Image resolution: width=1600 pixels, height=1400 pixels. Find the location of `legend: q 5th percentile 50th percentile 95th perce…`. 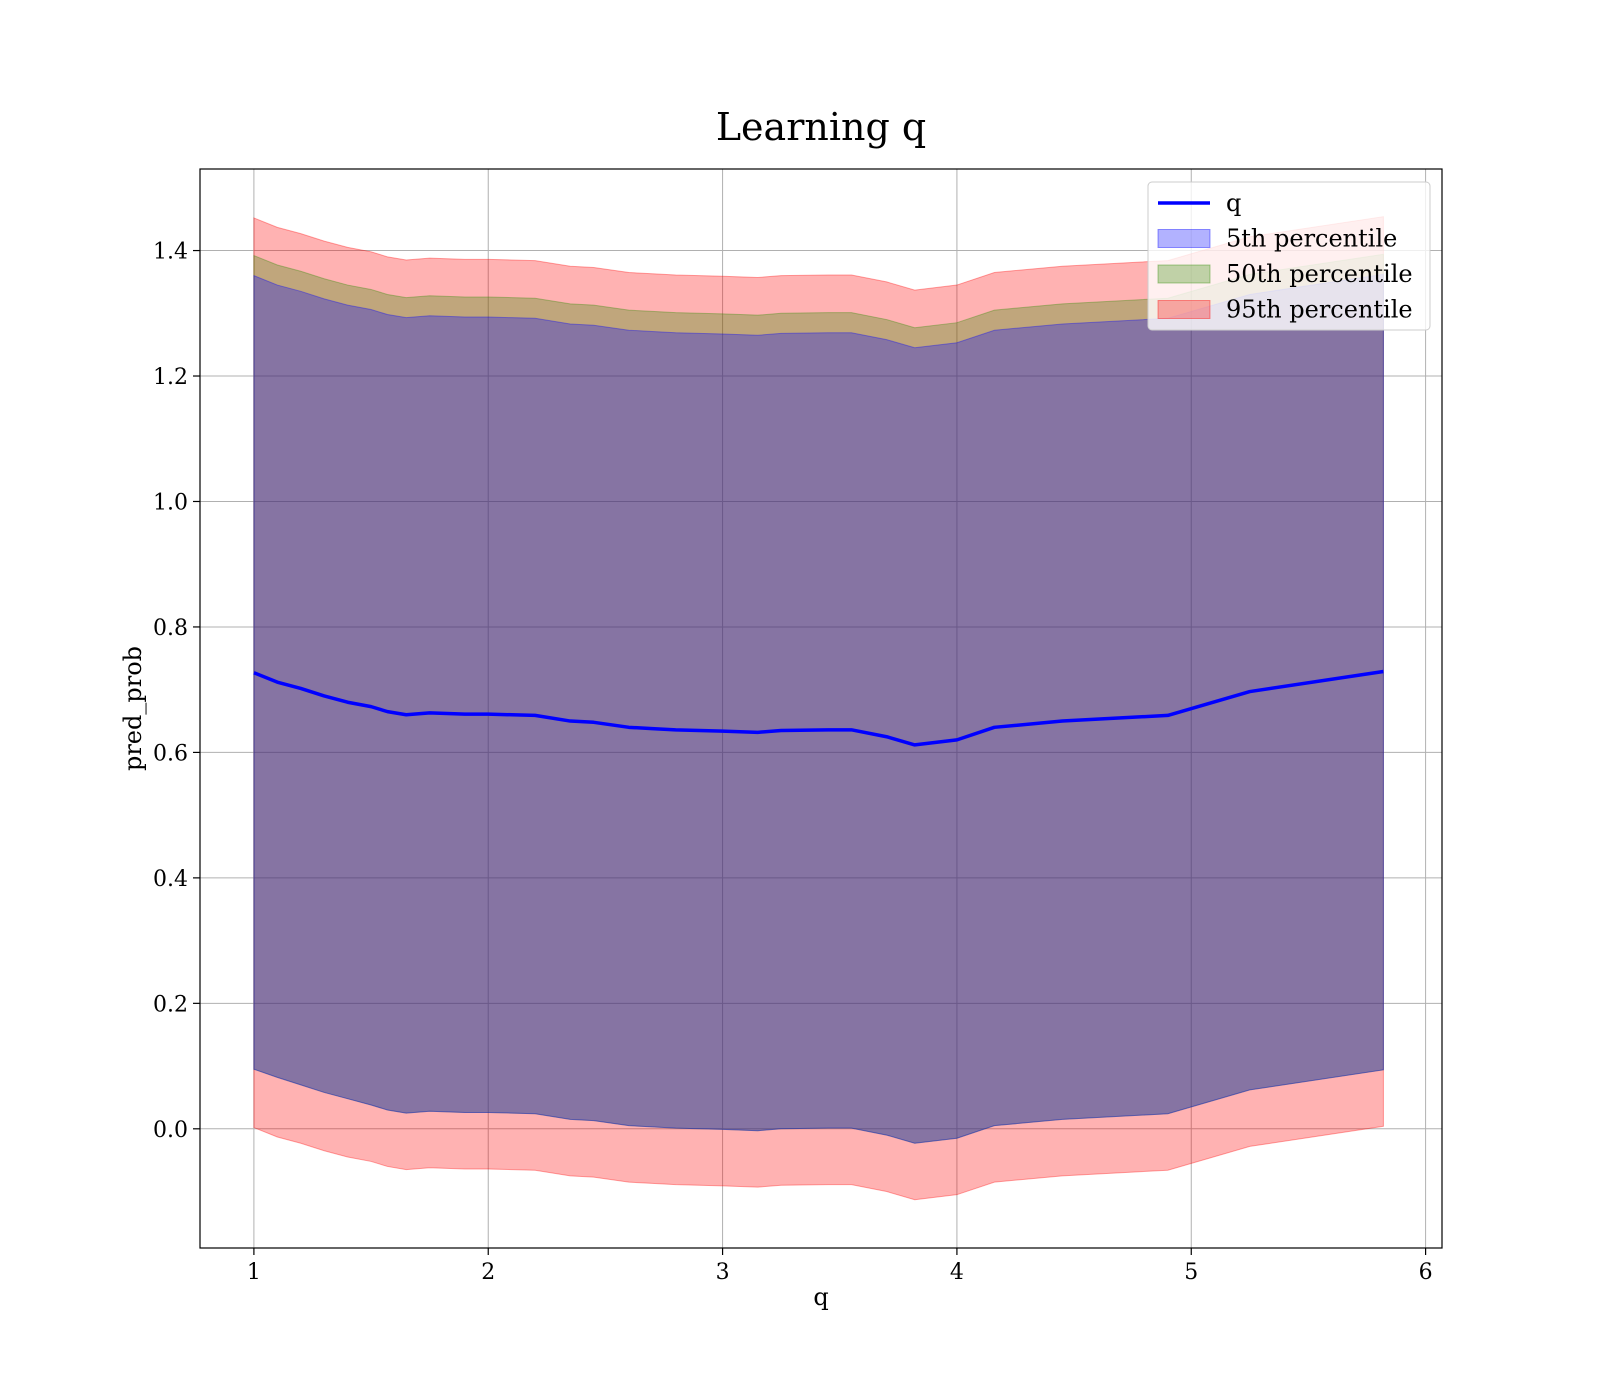

legend: q 5th percentile 50th percentile 95th perce… is located at coordinates (1289, 256).